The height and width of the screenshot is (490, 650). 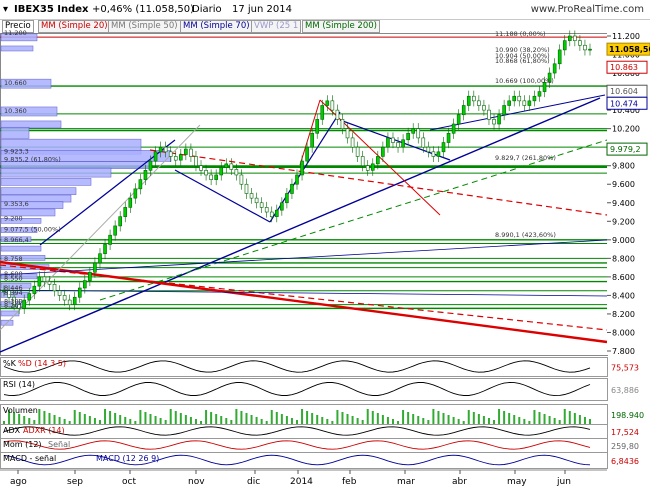 What do you see at coordinates (628, 49) in the screenshot?
I see `last-price-badge` at bounding box center [628, 49].